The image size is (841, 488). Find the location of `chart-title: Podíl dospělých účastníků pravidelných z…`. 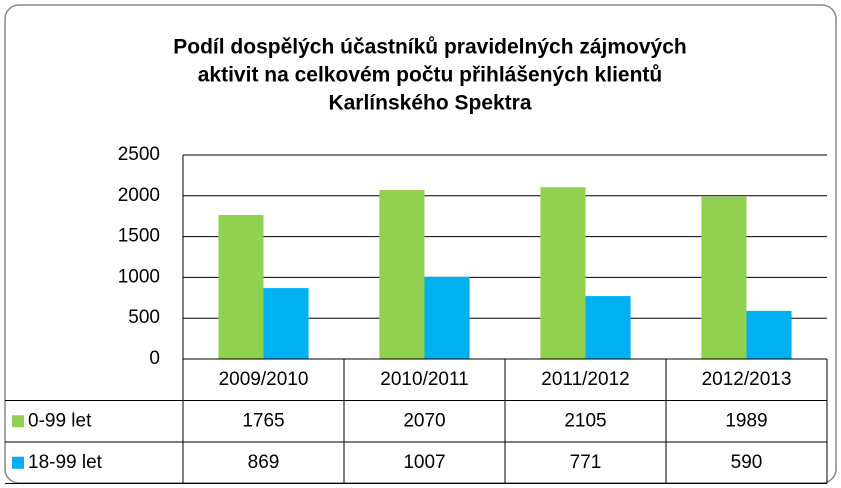

chart-title: Podíl dospělých účastníků pravidelných z… is located at coordinates (430, 47).